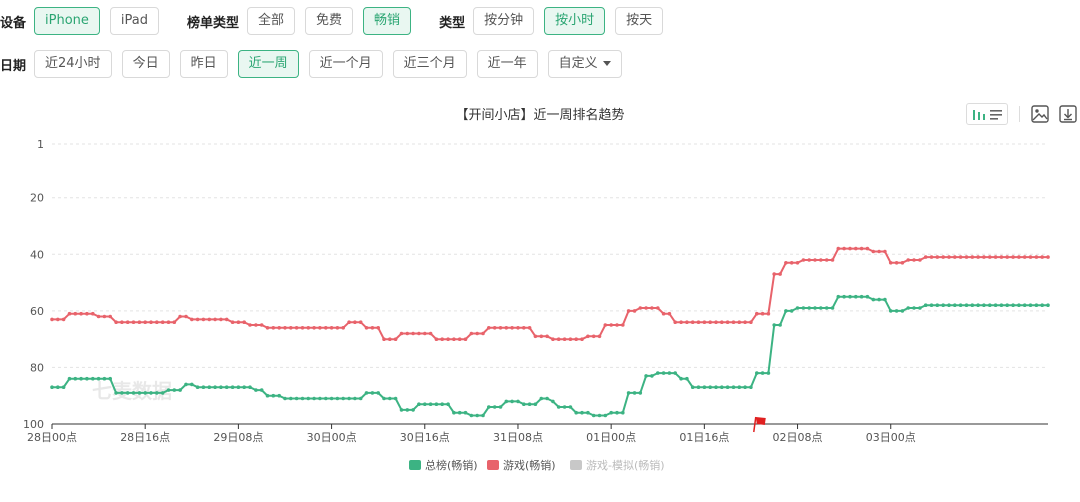 This screenshot has height=502, width=1080. What do you see at coordinates (387, 21) in the screenshot?
I see `rank-type-grossing: 畅销` at bounding box center [387, 21].